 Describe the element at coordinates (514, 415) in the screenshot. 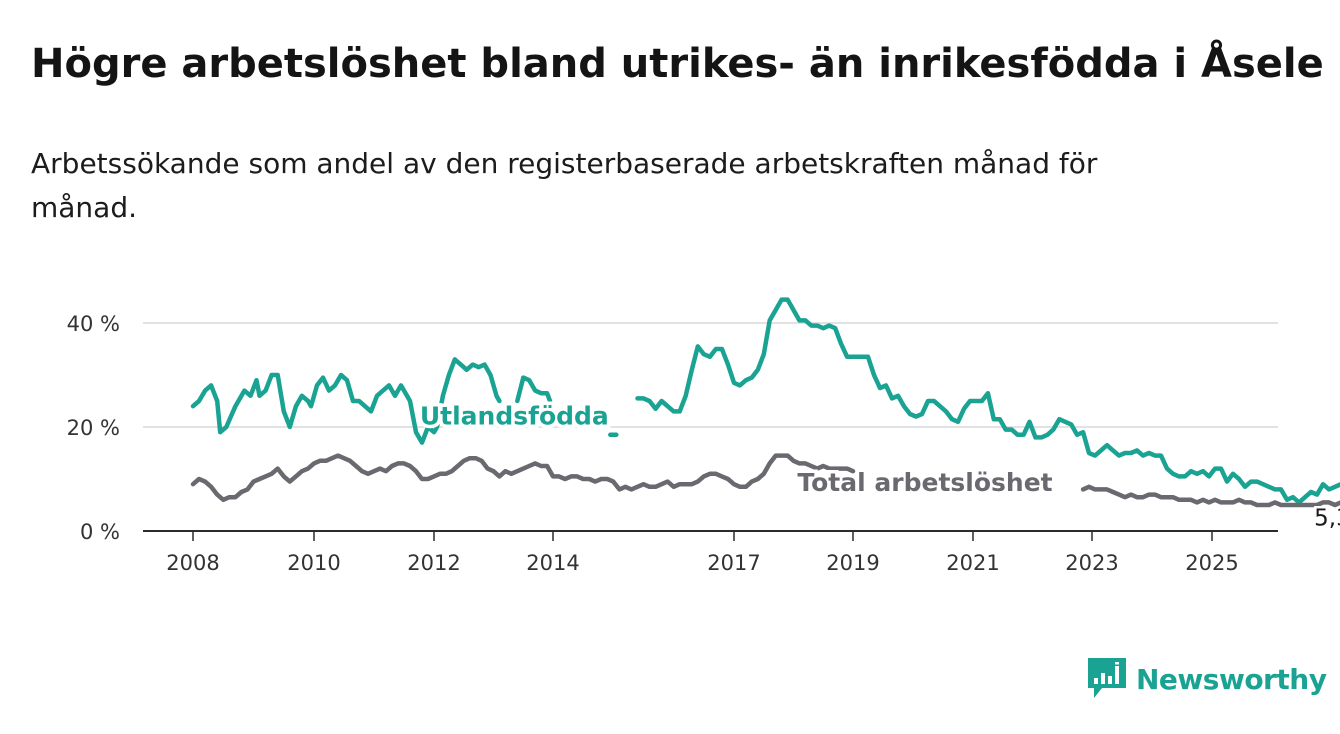

I see `series-label: Utlandsfödda` at that location.